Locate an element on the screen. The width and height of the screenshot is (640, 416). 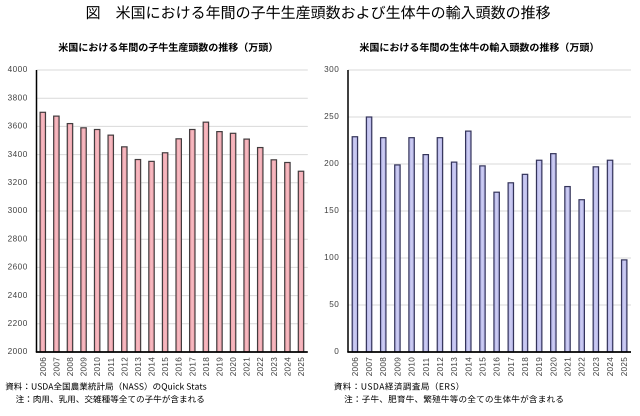
svg-text: 2200 is located at coordinates (18, 323).